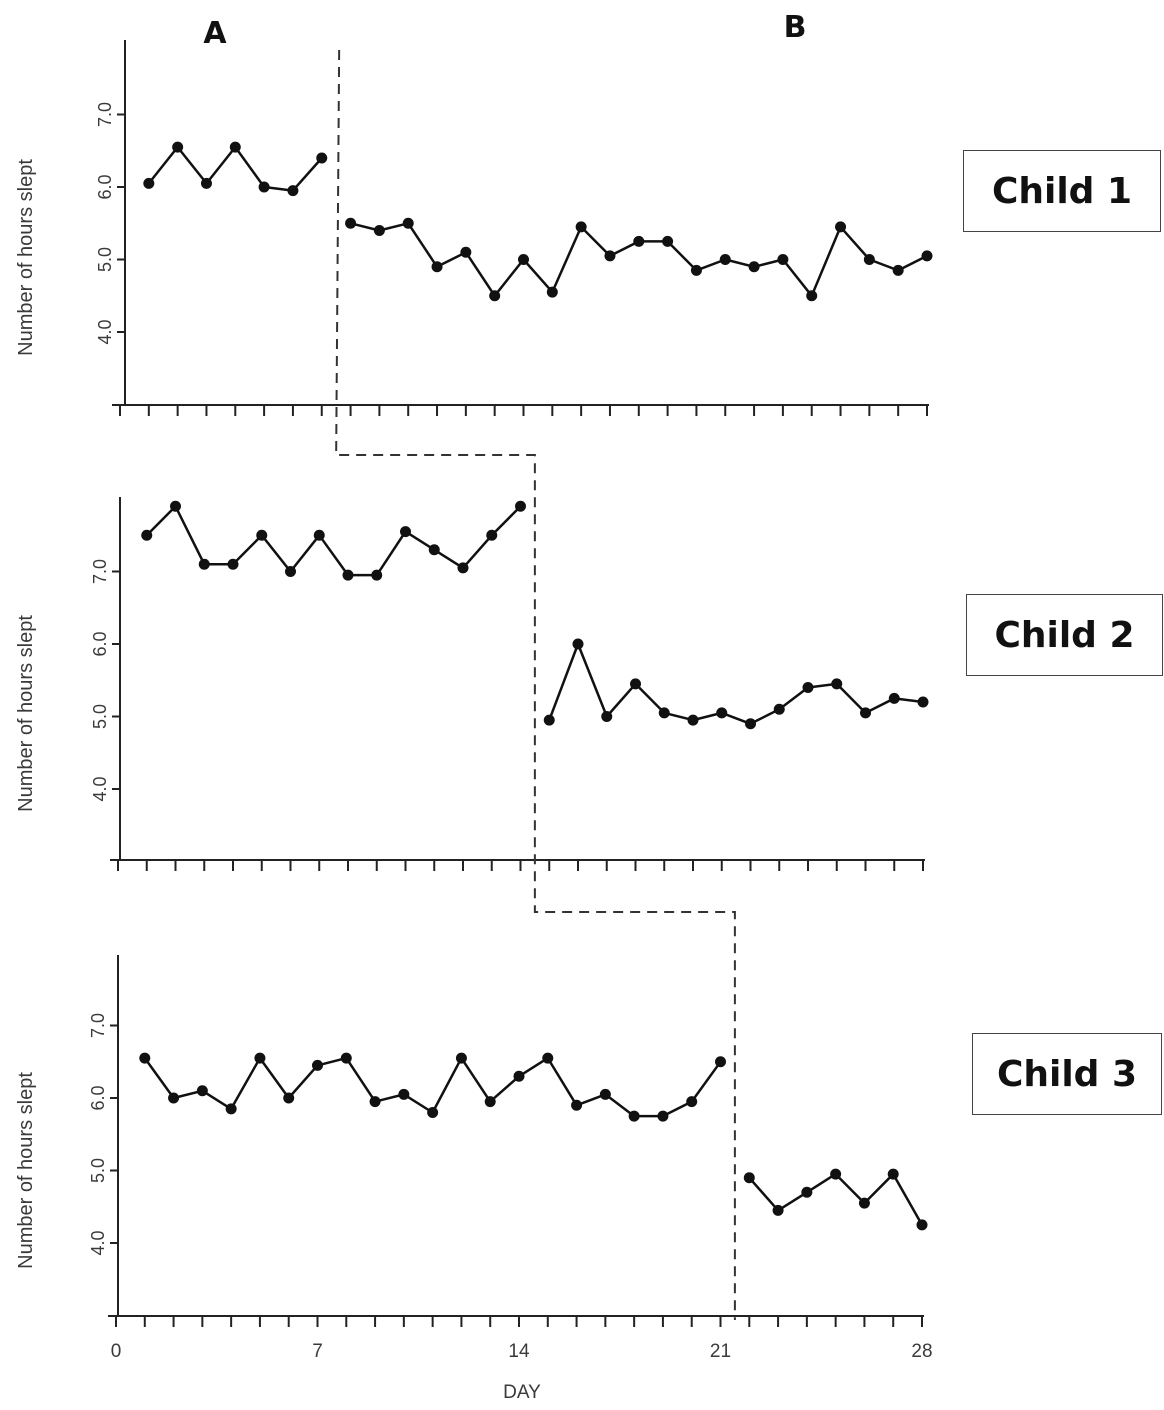 The width and height of the screenshot is (1164, 1410). What do you see at coordinates (921, 1351) in the screenshot?
I see `x-tick-label: 28` at bounding box center [921, 1351].